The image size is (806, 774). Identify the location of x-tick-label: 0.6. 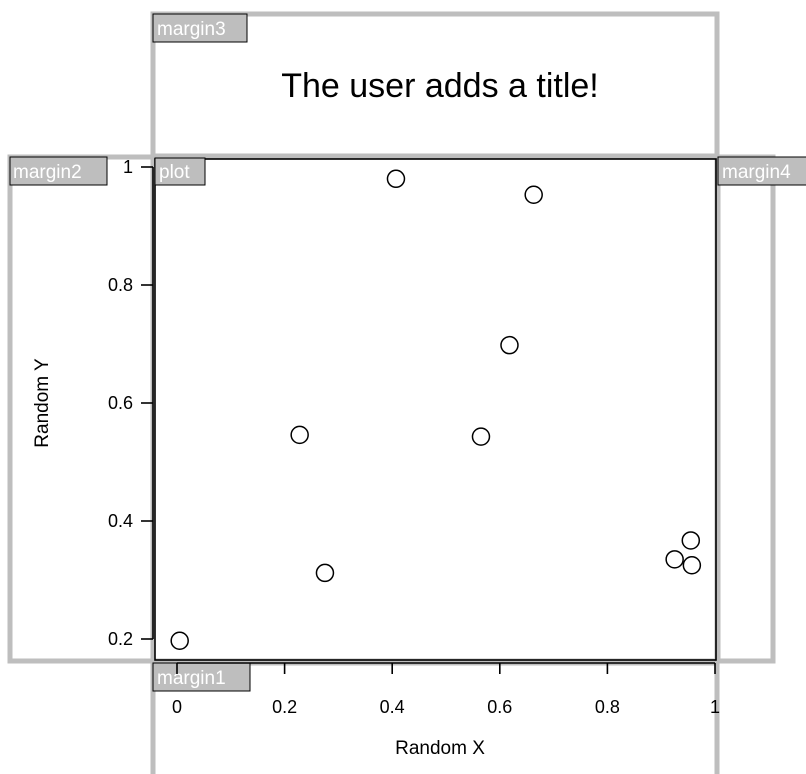
(499, 707).